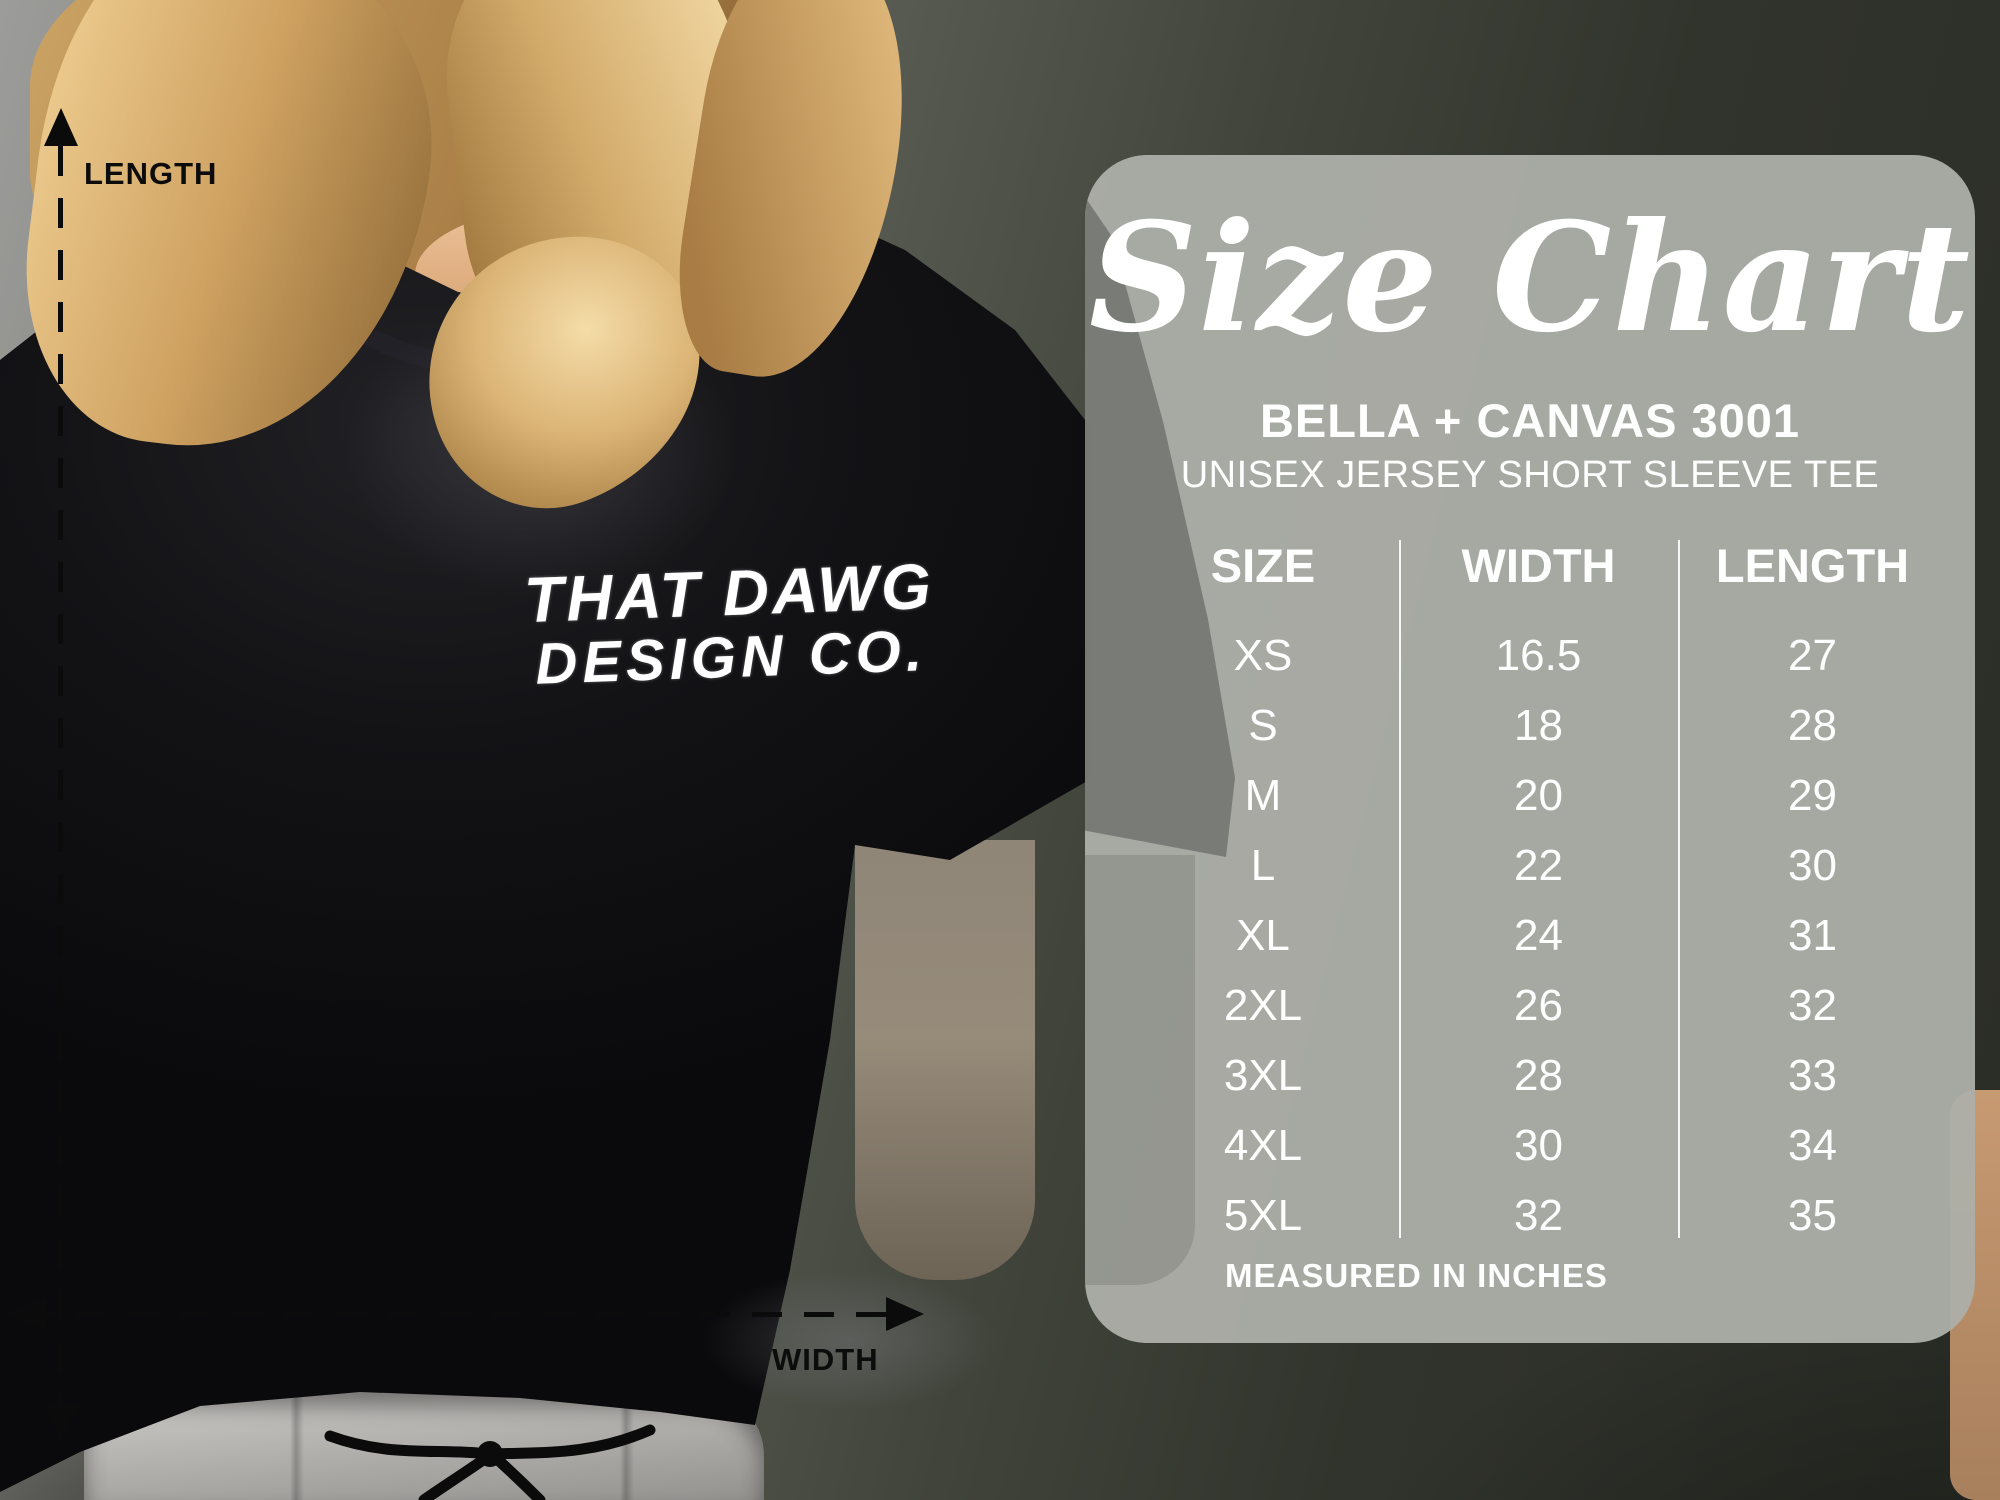 This screenshot has height=1500, width=2000. What do you see at coordinates (1263, 865) in the screenshot?
I see `size-cell: L` at bounding box center [1263, 865].